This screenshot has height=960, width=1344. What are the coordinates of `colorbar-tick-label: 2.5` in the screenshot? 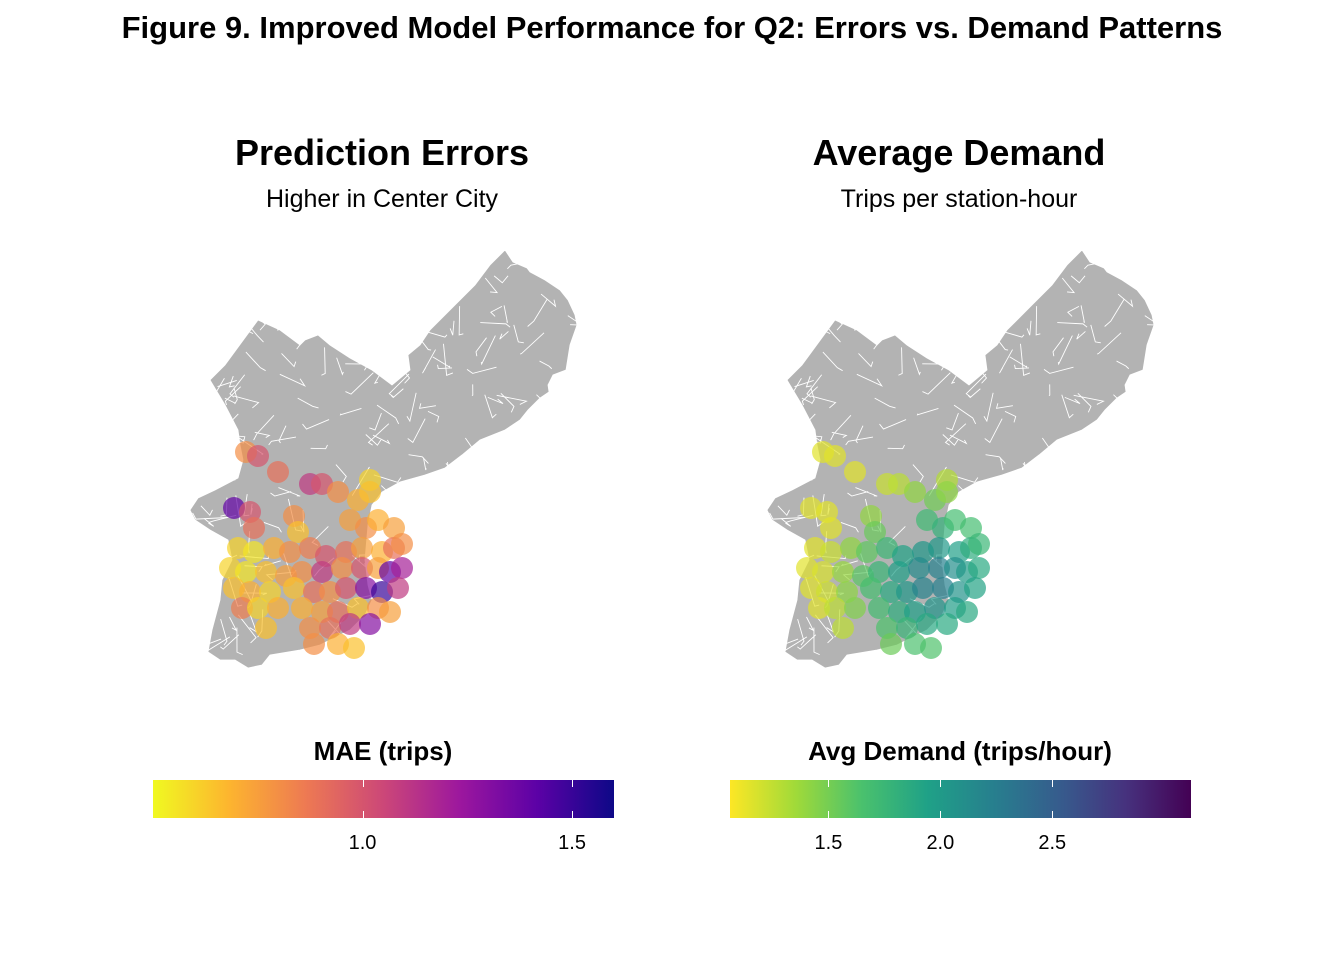 It's located at (1052, 843).